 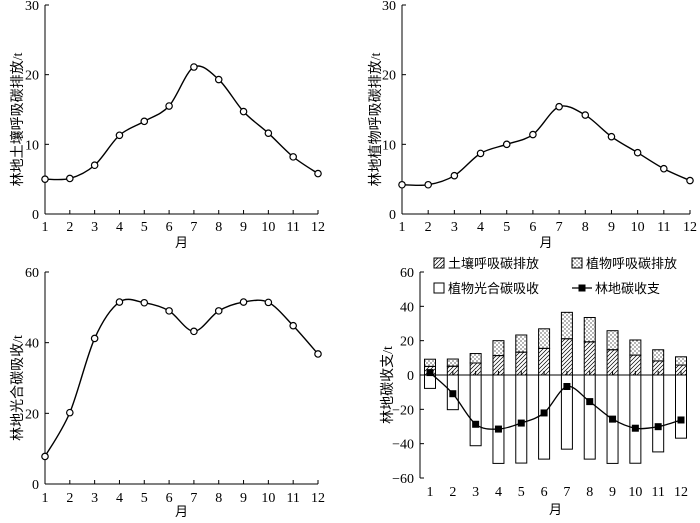 What do you see at coordinates (32, 344) in the screenshot?
I see `y-tick-label: 40` at bounding box center [32, 344].